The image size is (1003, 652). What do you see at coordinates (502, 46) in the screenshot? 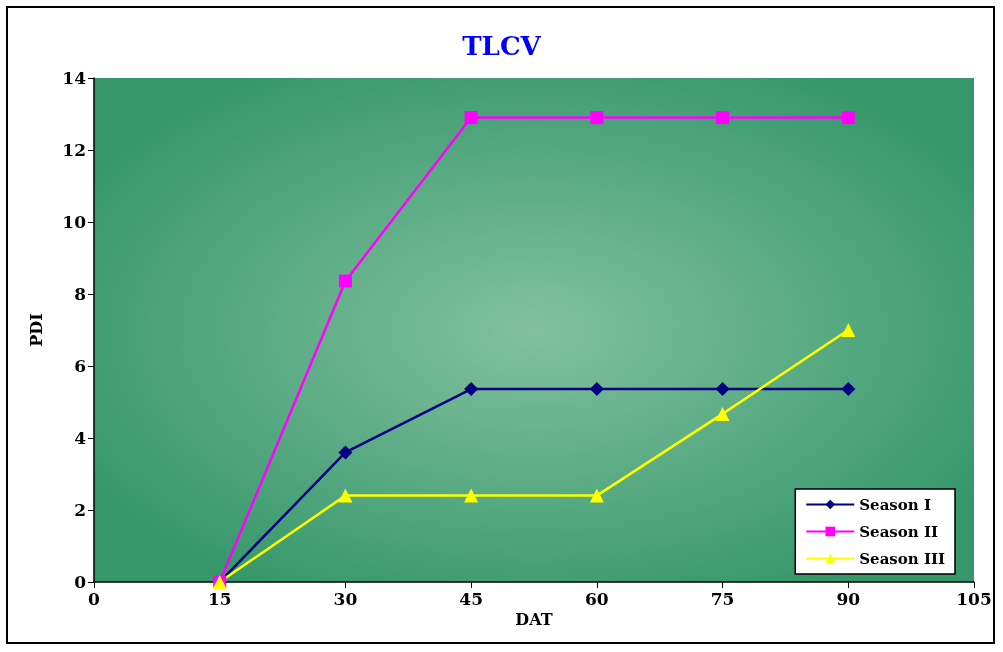
I see `chart-title: TLCV` at bounding box center [502, 46].